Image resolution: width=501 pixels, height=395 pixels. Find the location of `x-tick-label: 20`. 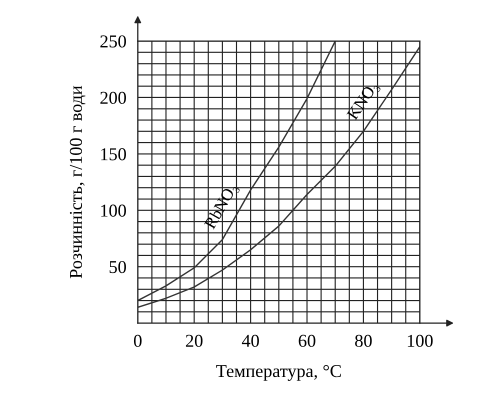

x-tick-label: 20 is located at coordinates (194, 340).